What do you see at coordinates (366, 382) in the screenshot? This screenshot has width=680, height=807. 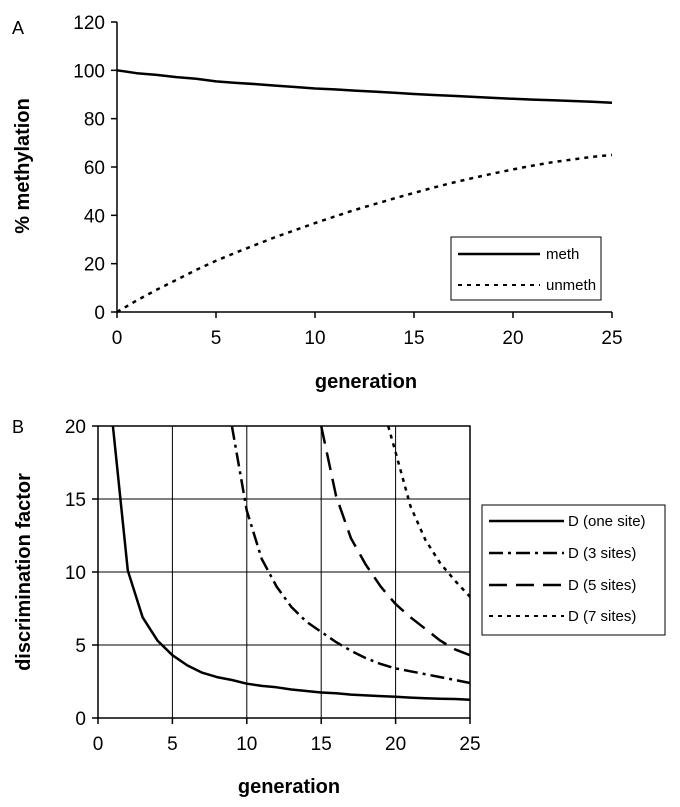 I see `panel-a-x-axis-title: generation` at bounding box center [366, 382].